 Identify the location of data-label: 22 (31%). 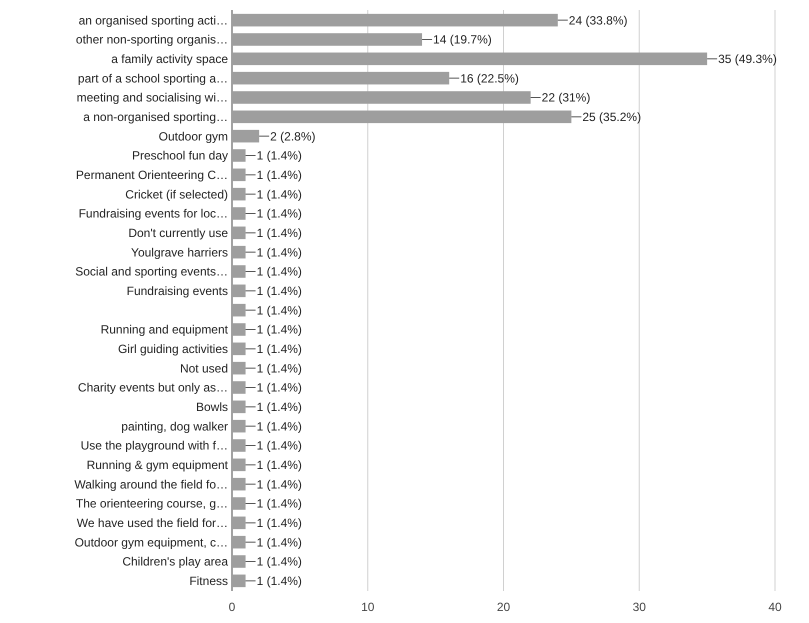
(566, 97).